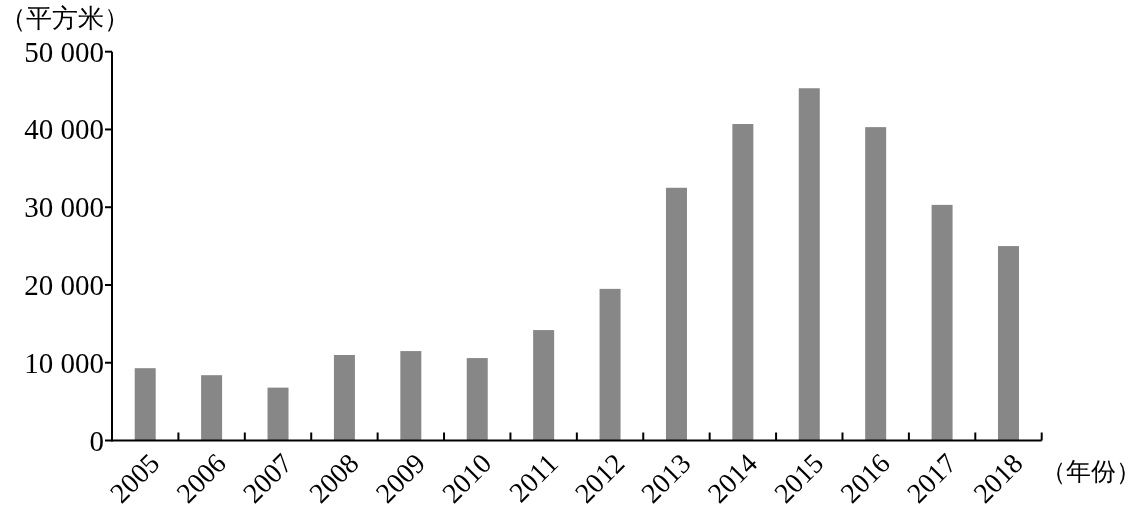 Image resolution: width=1145 pixels, height=511 pixels. Describe the element at coordinates (1091, 471) in the screenshot. I see `x-axis-title: （年份）` at that location.